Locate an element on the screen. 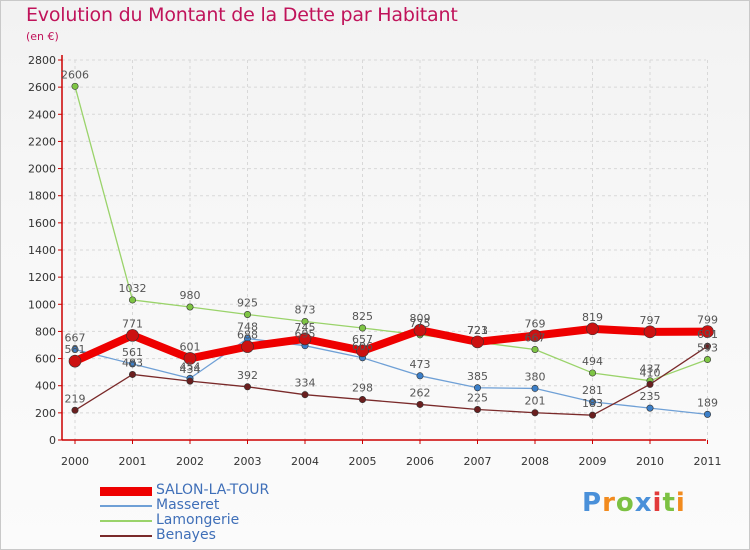  data-label: 219 is located at coordinates (75, 398).